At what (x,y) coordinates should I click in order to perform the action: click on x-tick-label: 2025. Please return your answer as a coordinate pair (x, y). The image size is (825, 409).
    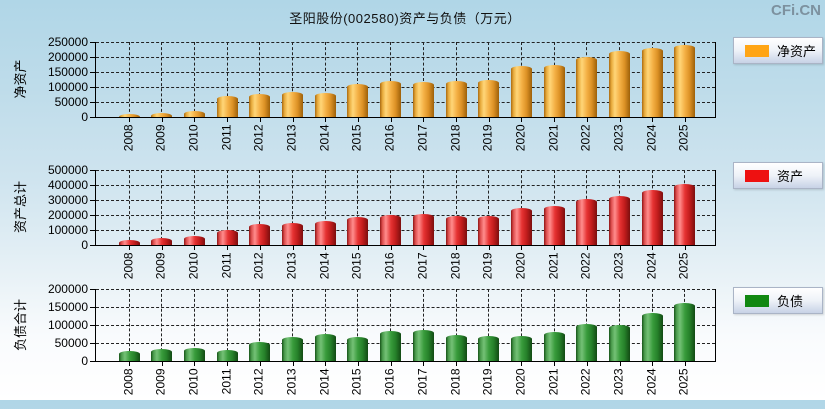
    Looking at the image, I should click on (683, 266).